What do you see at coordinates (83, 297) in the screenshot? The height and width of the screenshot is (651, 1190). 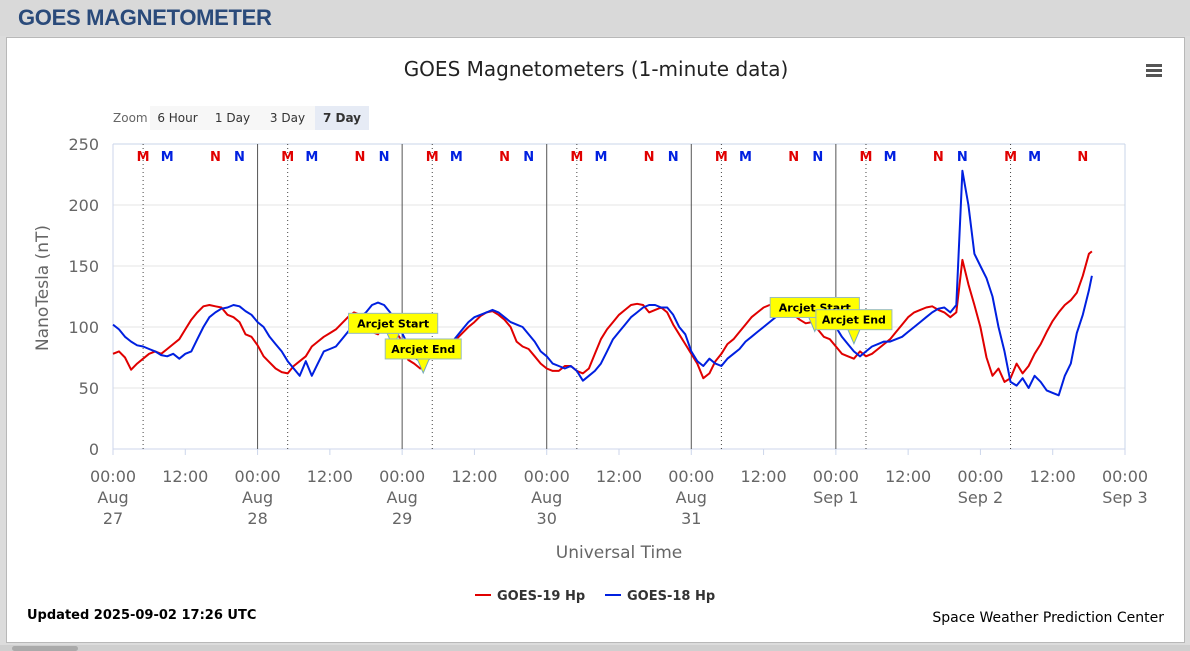 I see `y-axis: 0 50 100 150 200 250` at bounding box center [83, 297].